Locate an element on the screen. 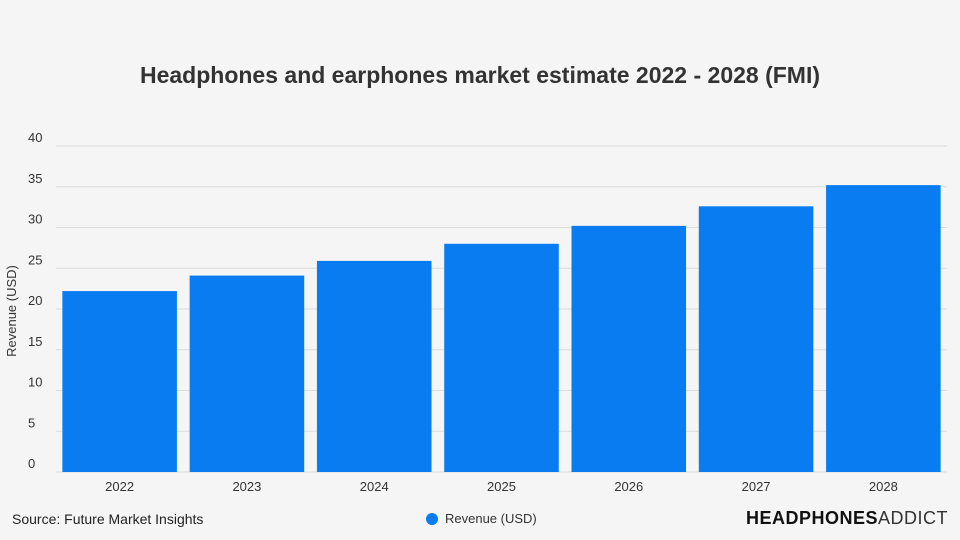 This screenshot has width=960, height=540. x-tick-labels: 2022 2023 2024 2025 2026 2027 2028 is located at coordinates (501, 486).